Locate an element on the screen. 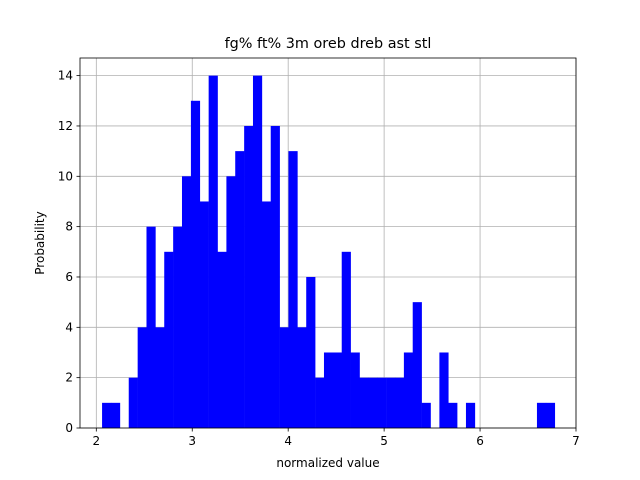 This screenshot has width=640, height=480. y-tick-label: 12 is located at coordinates (65, 126).